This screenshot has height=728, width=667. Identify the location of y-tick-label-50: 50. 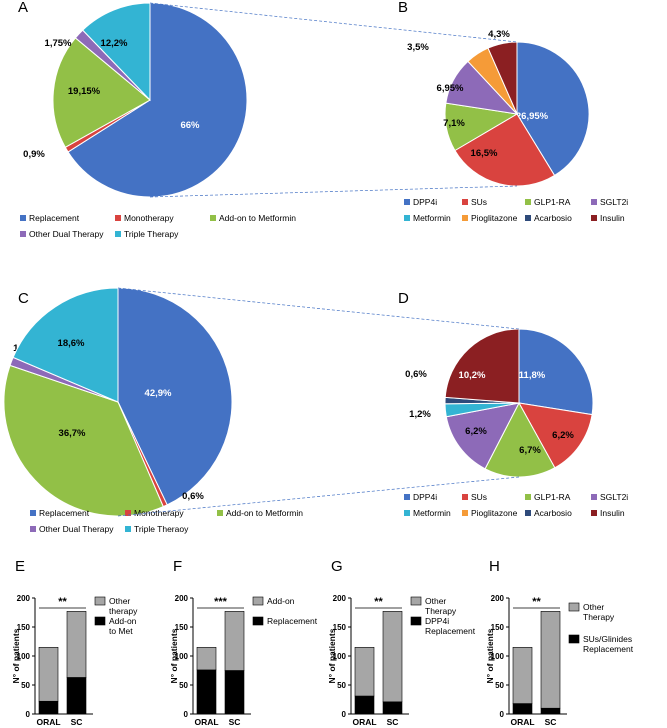
(183, 685).